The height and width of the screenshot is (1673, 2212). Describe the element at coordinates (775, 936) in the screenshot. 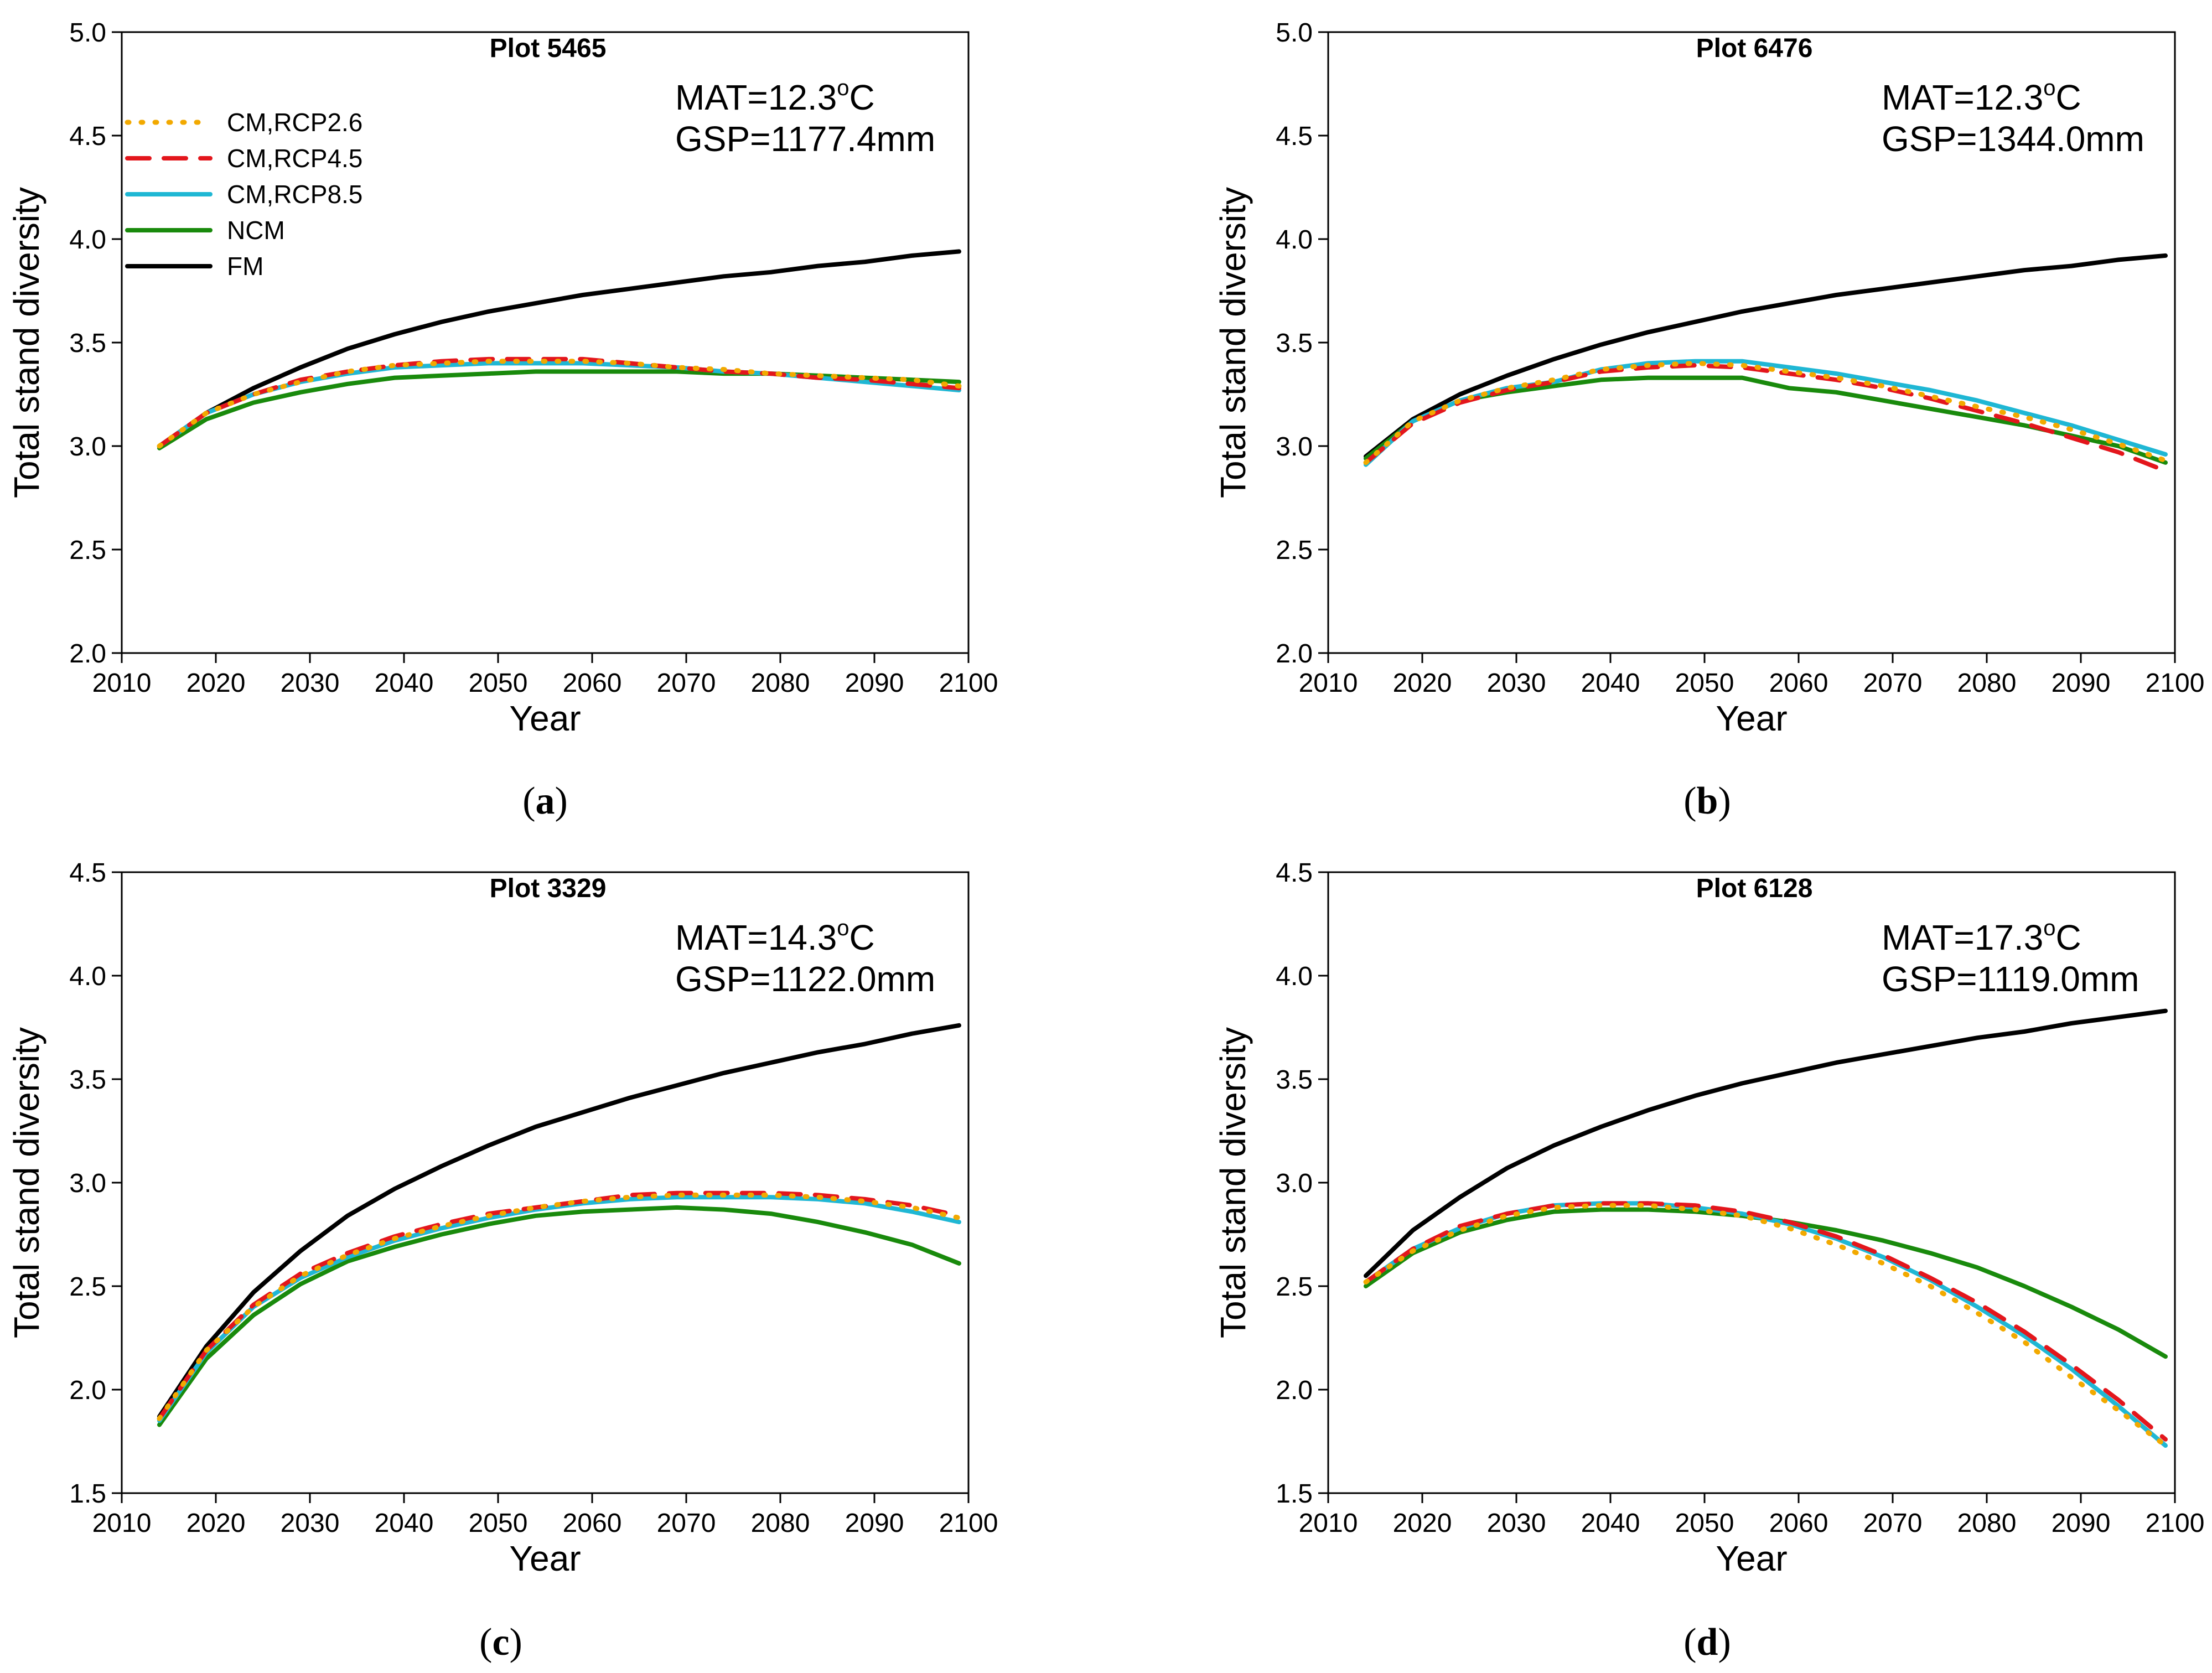

I see `mat-annotation: MAT=14.3oC` at that location.